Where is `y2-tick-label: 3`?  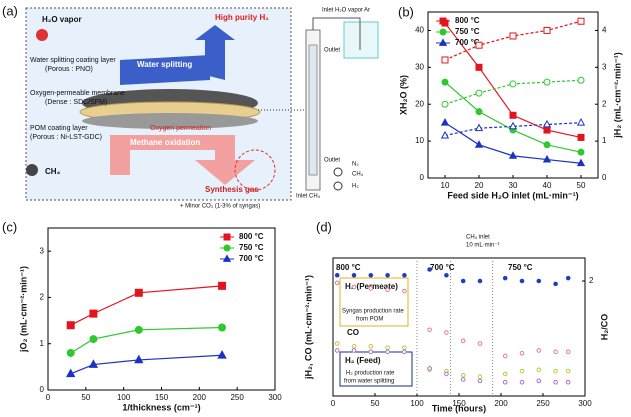 y2-tick-label: 3 is located at coordinates (604, 66).